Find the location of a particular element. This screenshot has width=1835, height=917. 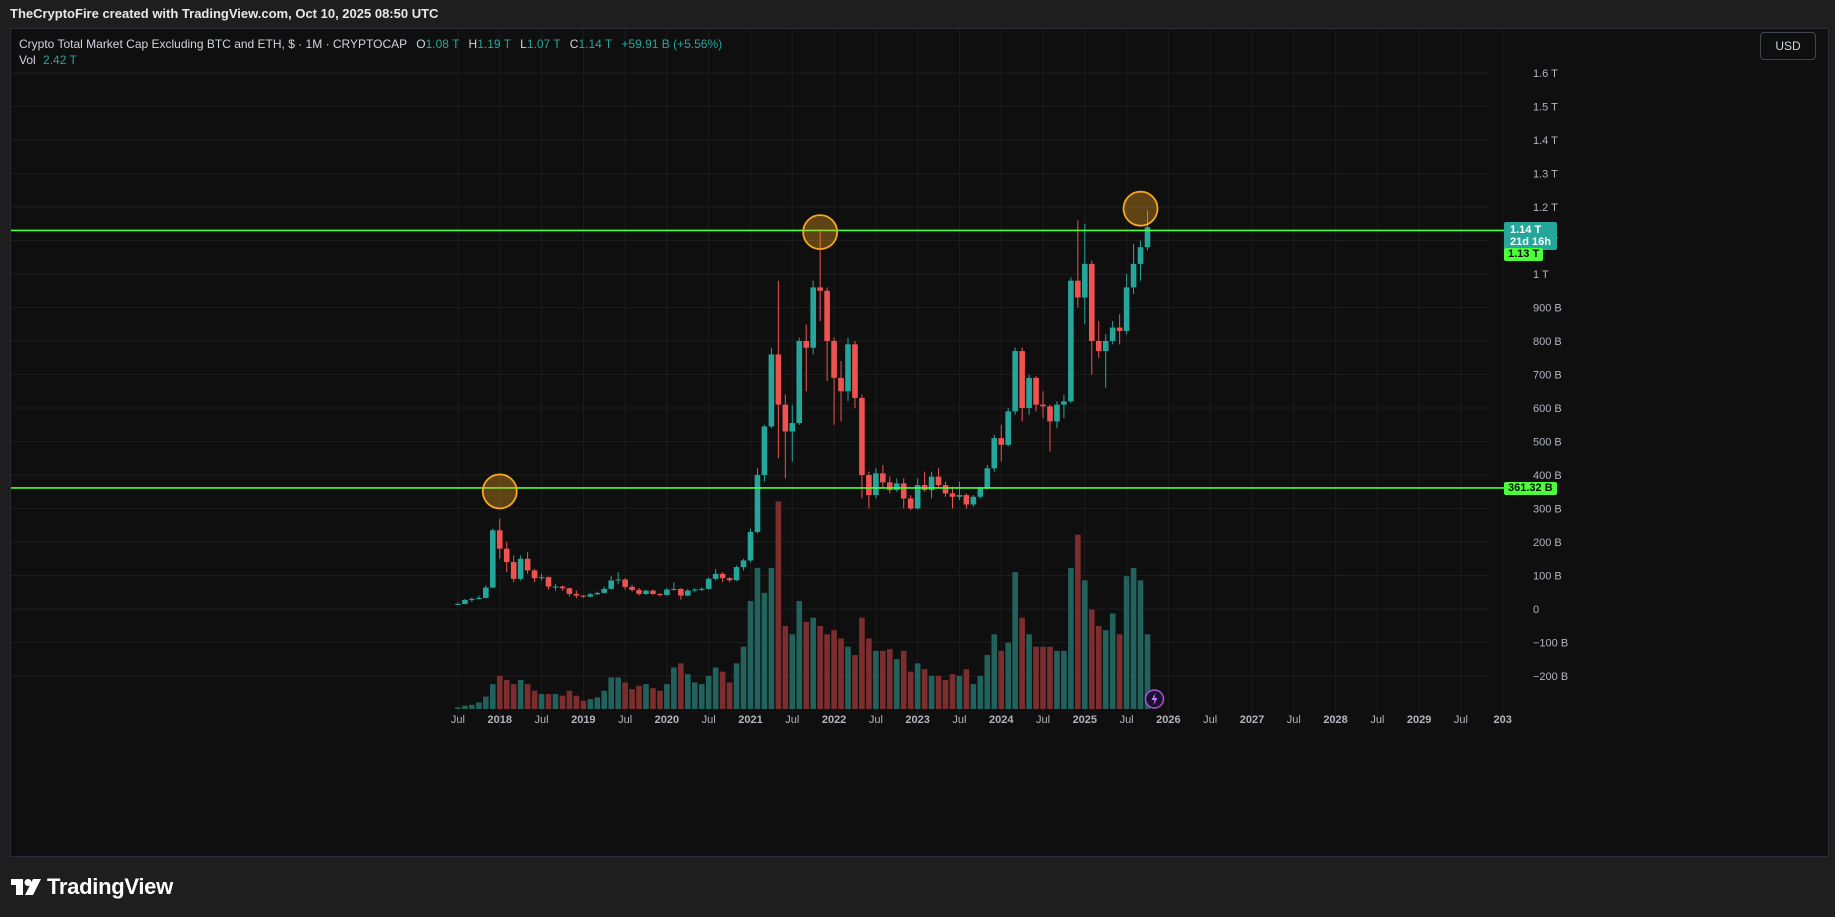

x-axis-tick-label: 2021 is located at coordinates (750, 720).